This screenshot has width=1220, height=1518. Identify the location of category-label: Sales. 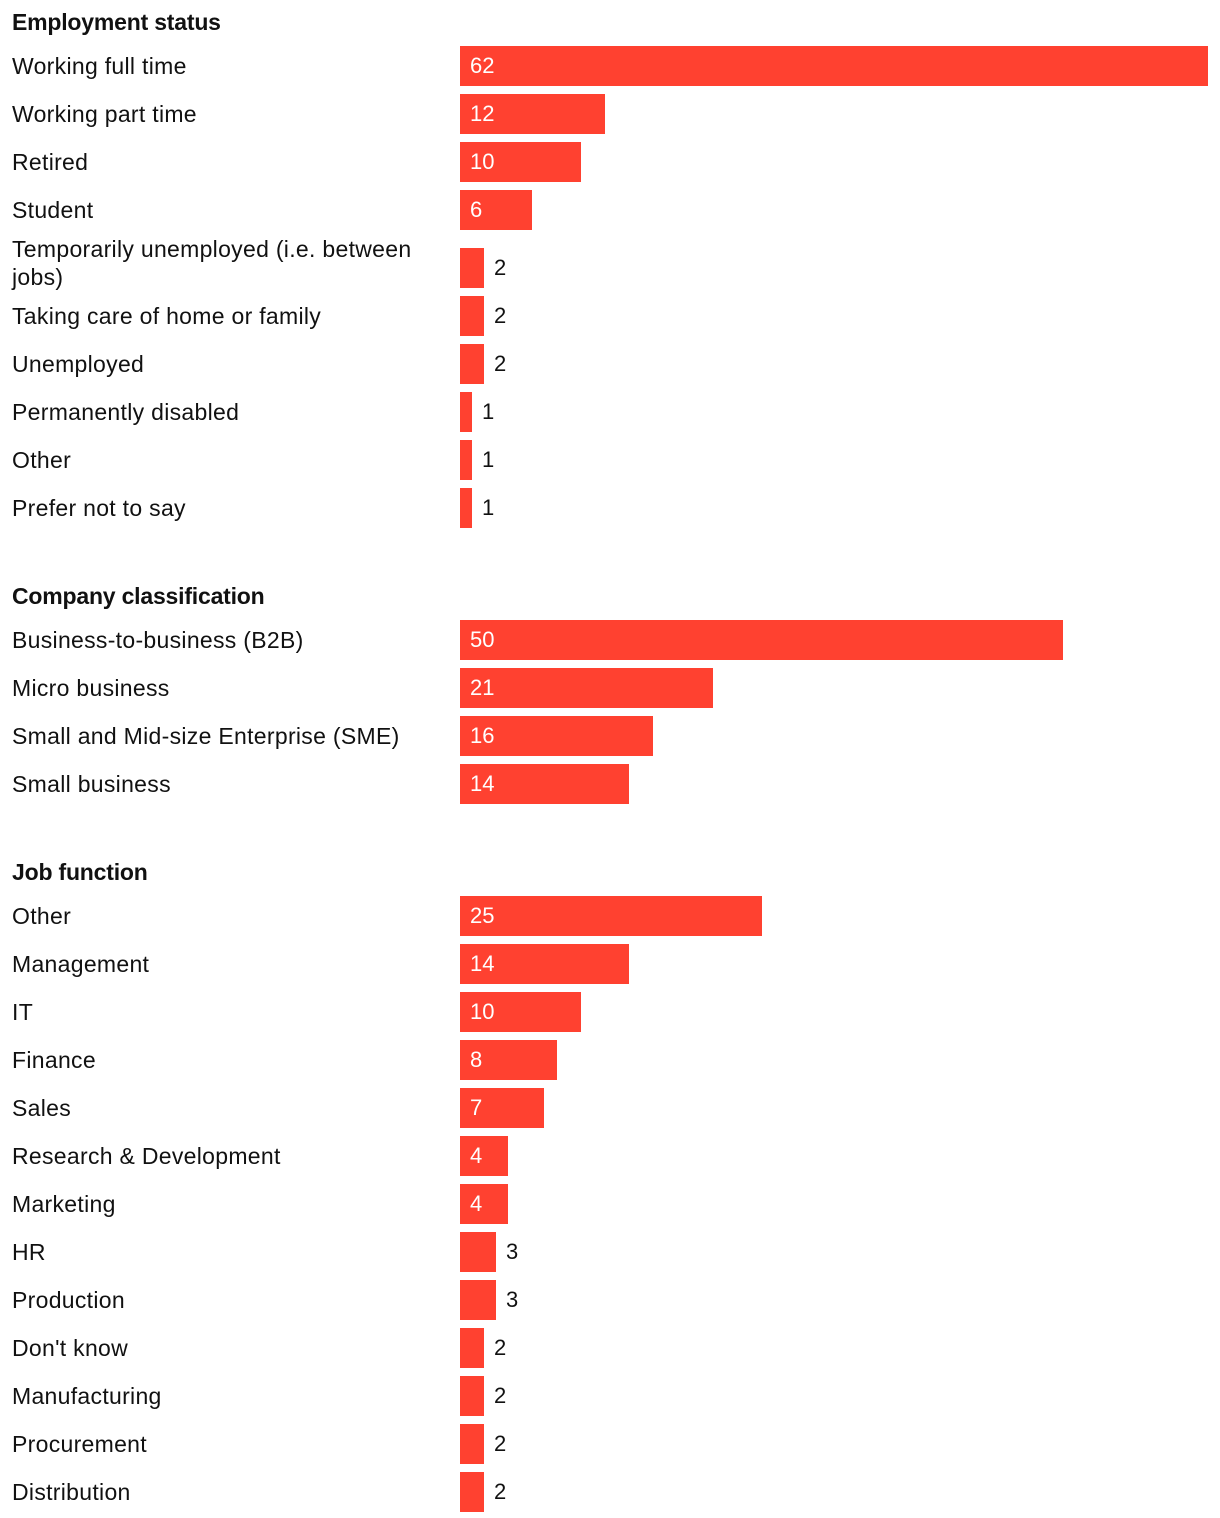
(42, 1108).